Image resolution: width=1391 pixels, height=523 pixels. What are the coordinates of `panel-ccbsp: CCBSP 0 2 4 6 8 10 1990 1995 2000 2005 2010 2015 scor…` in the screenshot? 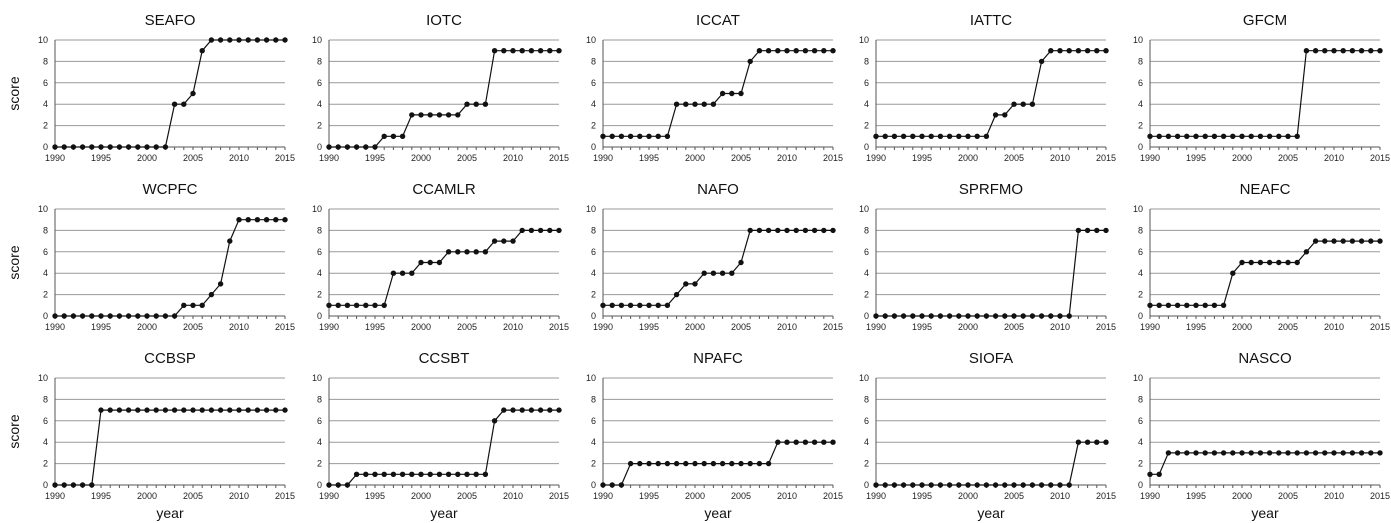 It's located at (150, 435).